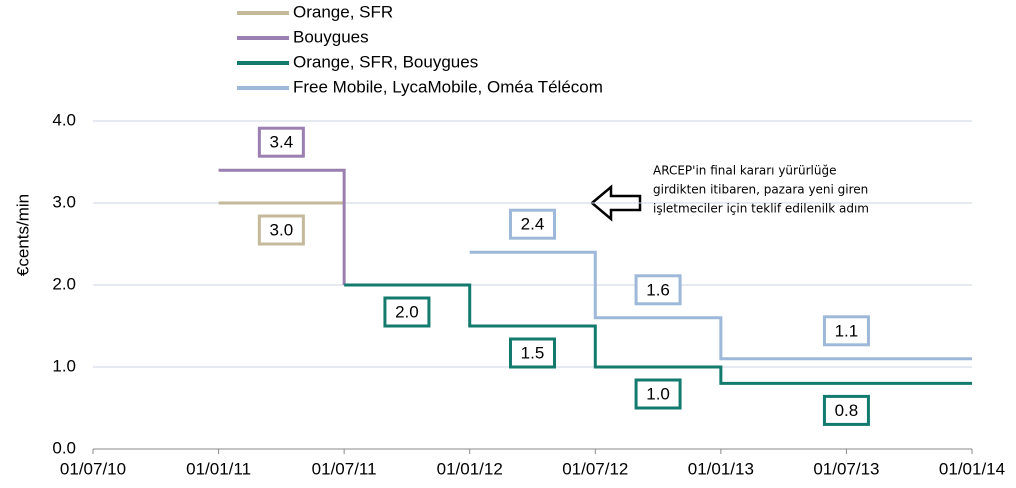 The height and width of the screenshot is (488, 1016). I want to click on x-tick-label: 01/01/14, so click(972, 468).